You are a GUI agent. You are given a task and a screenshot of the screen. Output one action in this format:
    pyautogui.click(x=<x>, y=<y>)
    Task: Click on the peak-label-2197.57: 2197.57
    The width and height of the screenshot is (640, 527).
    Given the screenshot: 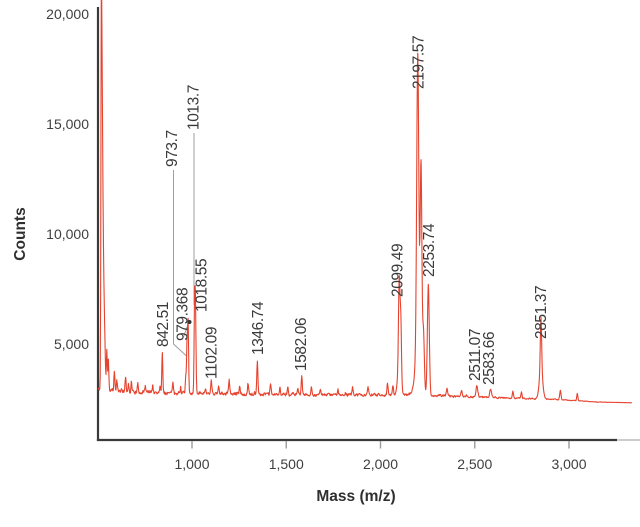 What is the action you would take?
    pyautogui.click(x=418, y=62)
    